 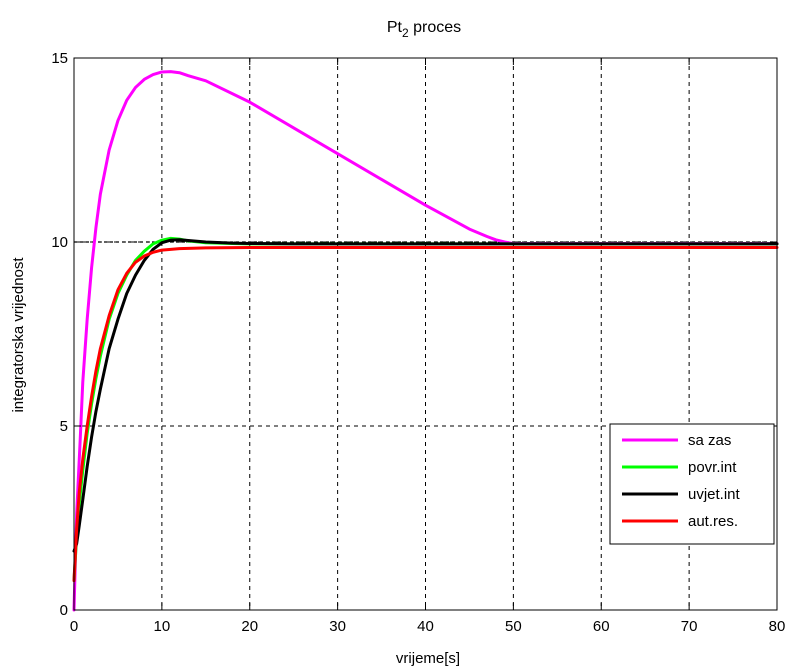 I want to click on x-tick-label: 80, so click(x=777, y=626).